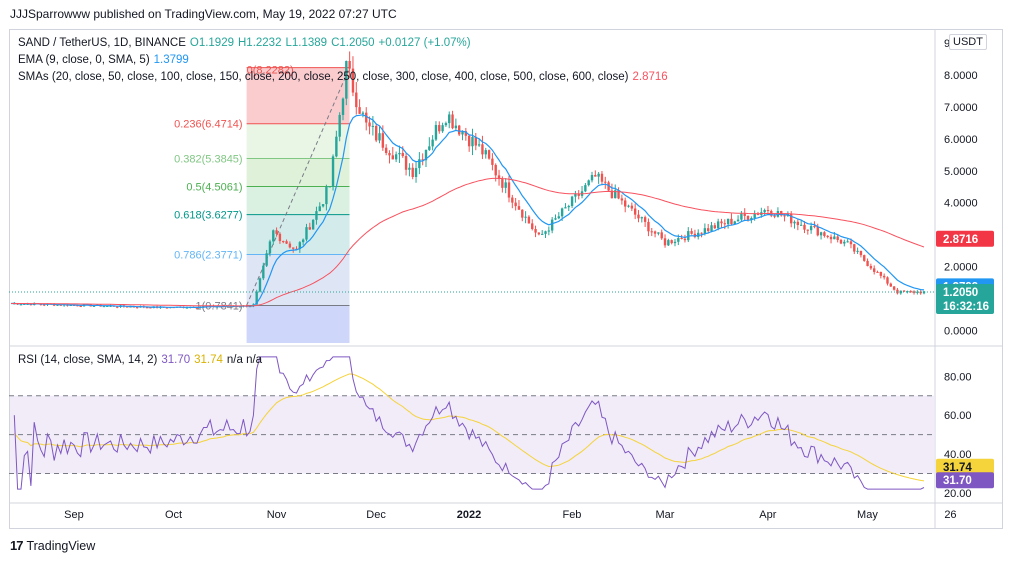 Image resolution: width=1012 pixels, height=563 pixels. What do you see at coordinates (306, 43) in the screenshot?
I see `low-value: L1.1389` at bounding box center [306, 43].